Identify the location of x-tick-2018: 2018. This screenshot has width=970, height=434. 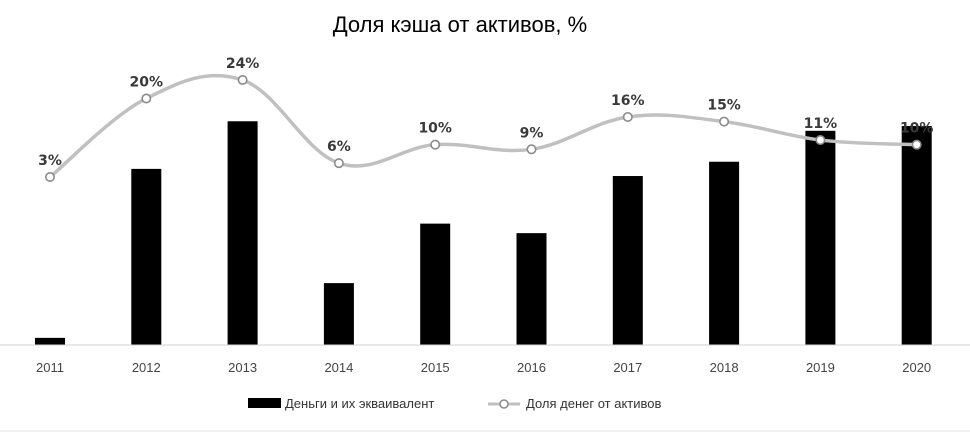
(724, 367).